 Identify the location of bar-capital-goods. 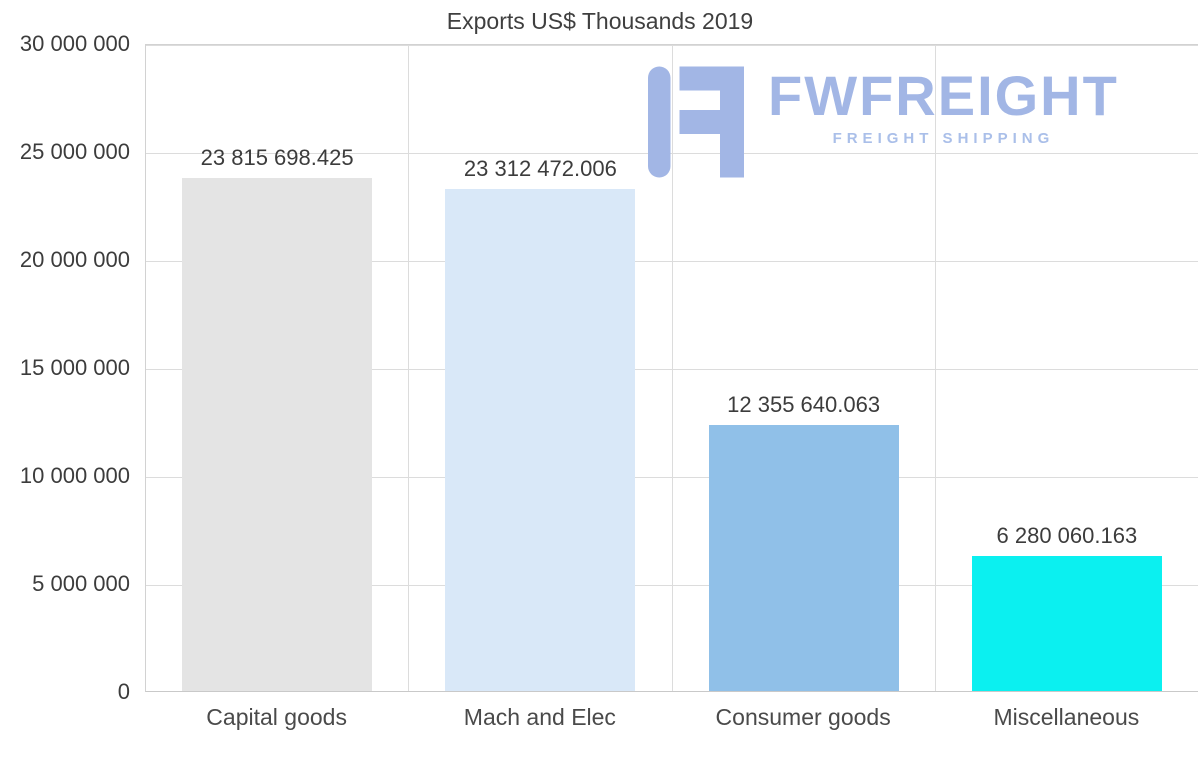
(277, 434).